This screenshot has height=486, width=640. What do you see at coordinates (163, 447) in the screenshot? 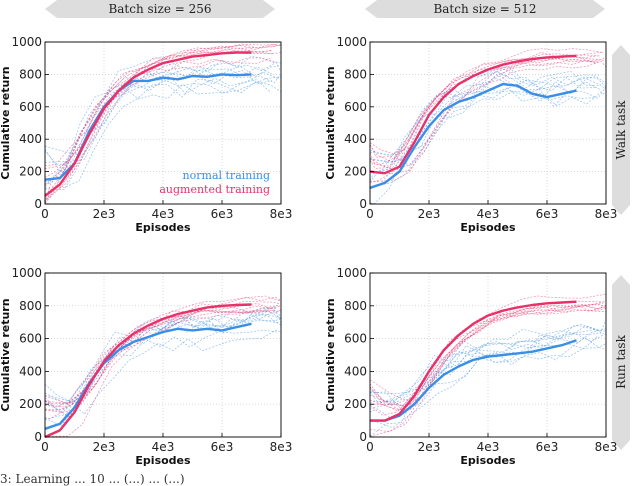
I see `x-tick-label: 4e3` at bounding box center [163, 447].